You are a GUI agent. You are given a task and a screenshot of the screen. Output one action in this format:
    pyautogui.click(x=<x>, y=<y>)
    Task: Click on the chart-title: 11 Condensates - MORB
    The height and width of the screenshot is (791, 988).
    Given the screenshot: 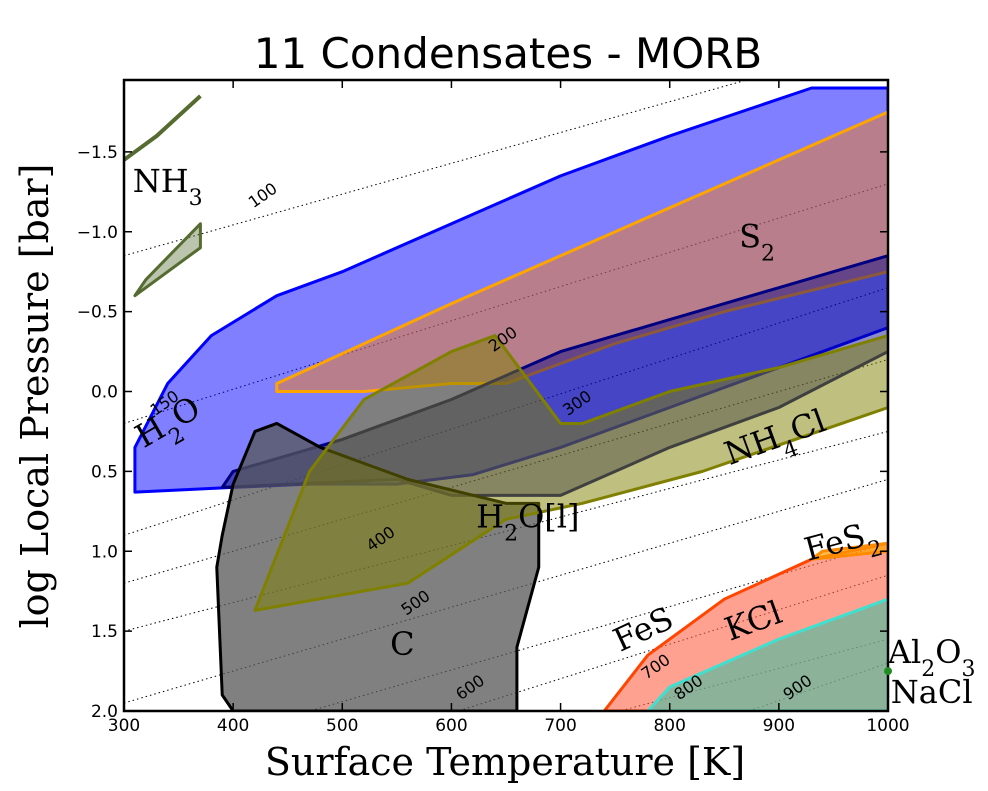 What is the action you would take?
    pyautogui.click(x=508, y=53)
    